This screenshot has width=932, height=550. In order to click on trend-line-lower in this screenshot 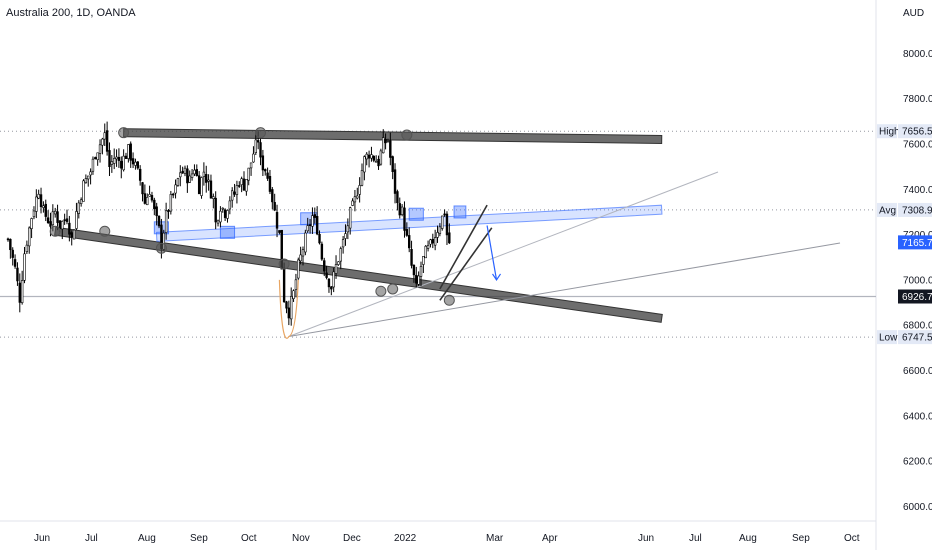, I will do `click(564, 290)`.